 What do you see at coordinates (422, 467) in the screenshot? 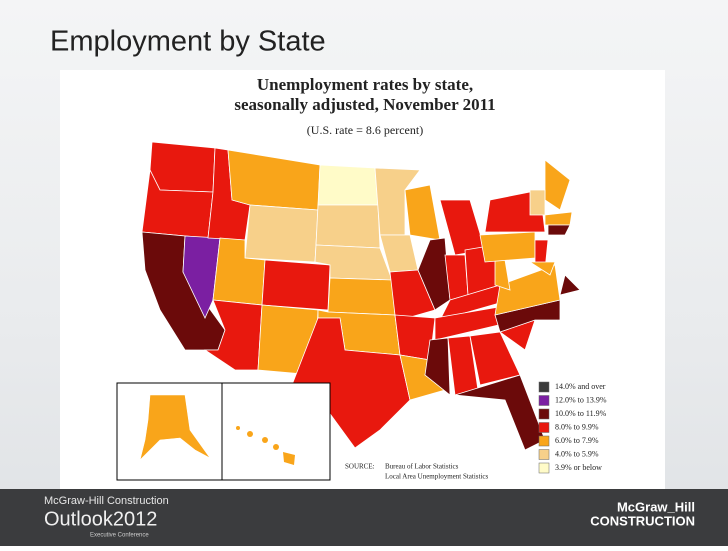
I see `source-text: Bureau of Labor Statistics` at bounding box center [422, 467].